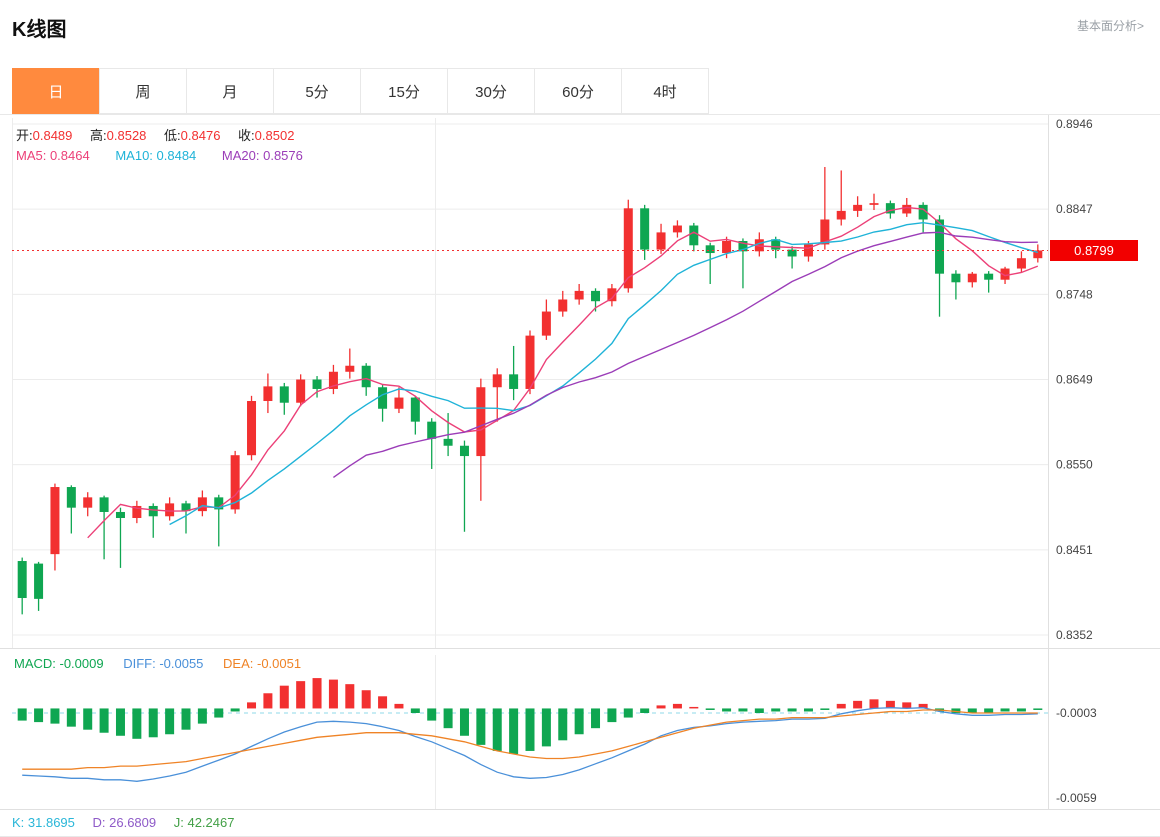  What do you see at coordinates (124, 822) in the screenshot?
I see `kdj-d-value: D: 26.6809` at bounding box center [124, 822].